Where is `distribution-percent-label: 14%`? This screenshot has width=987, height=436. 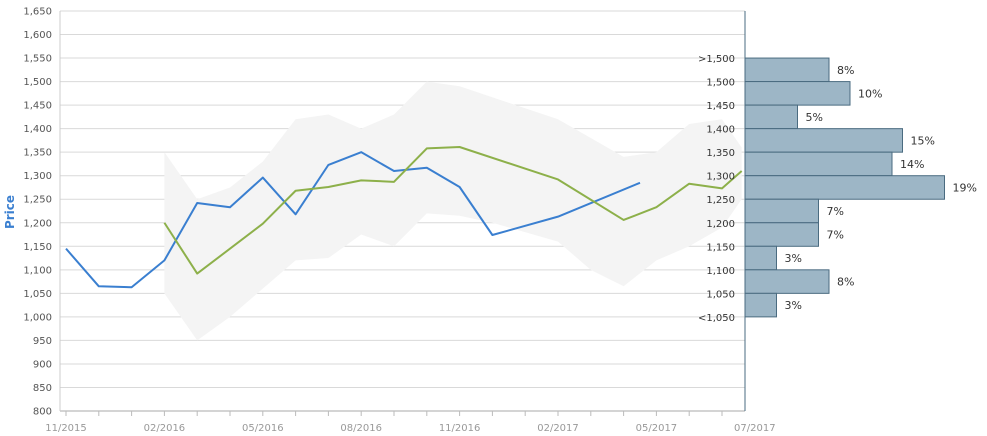 distribution-percent-label: 14% is located at coordinates (912, 164).